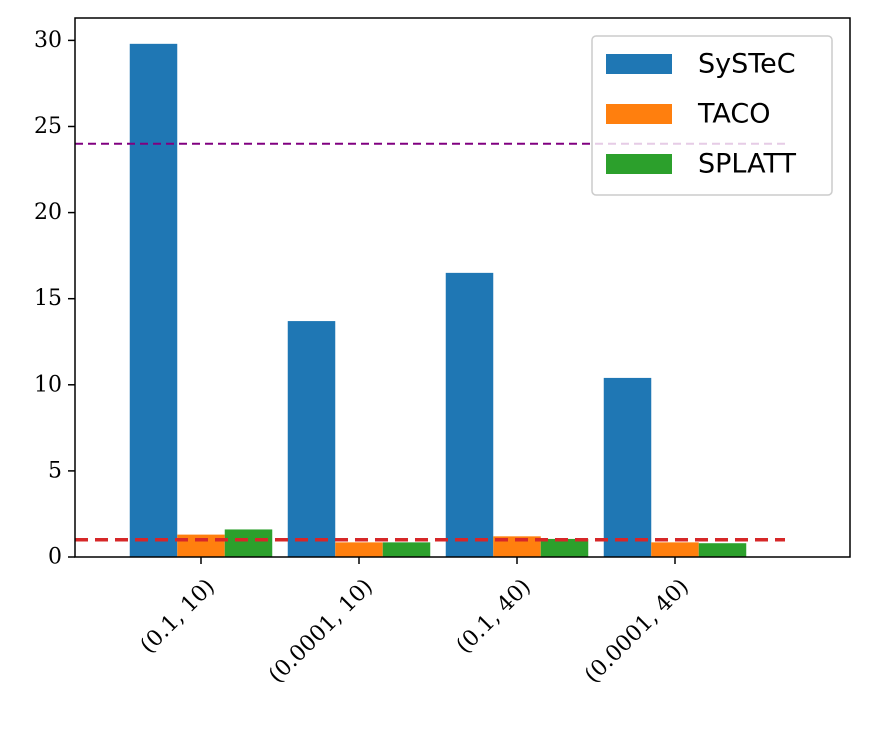  I want to click on legend: SySTeC TACO SPLATT, so click(712, 115).